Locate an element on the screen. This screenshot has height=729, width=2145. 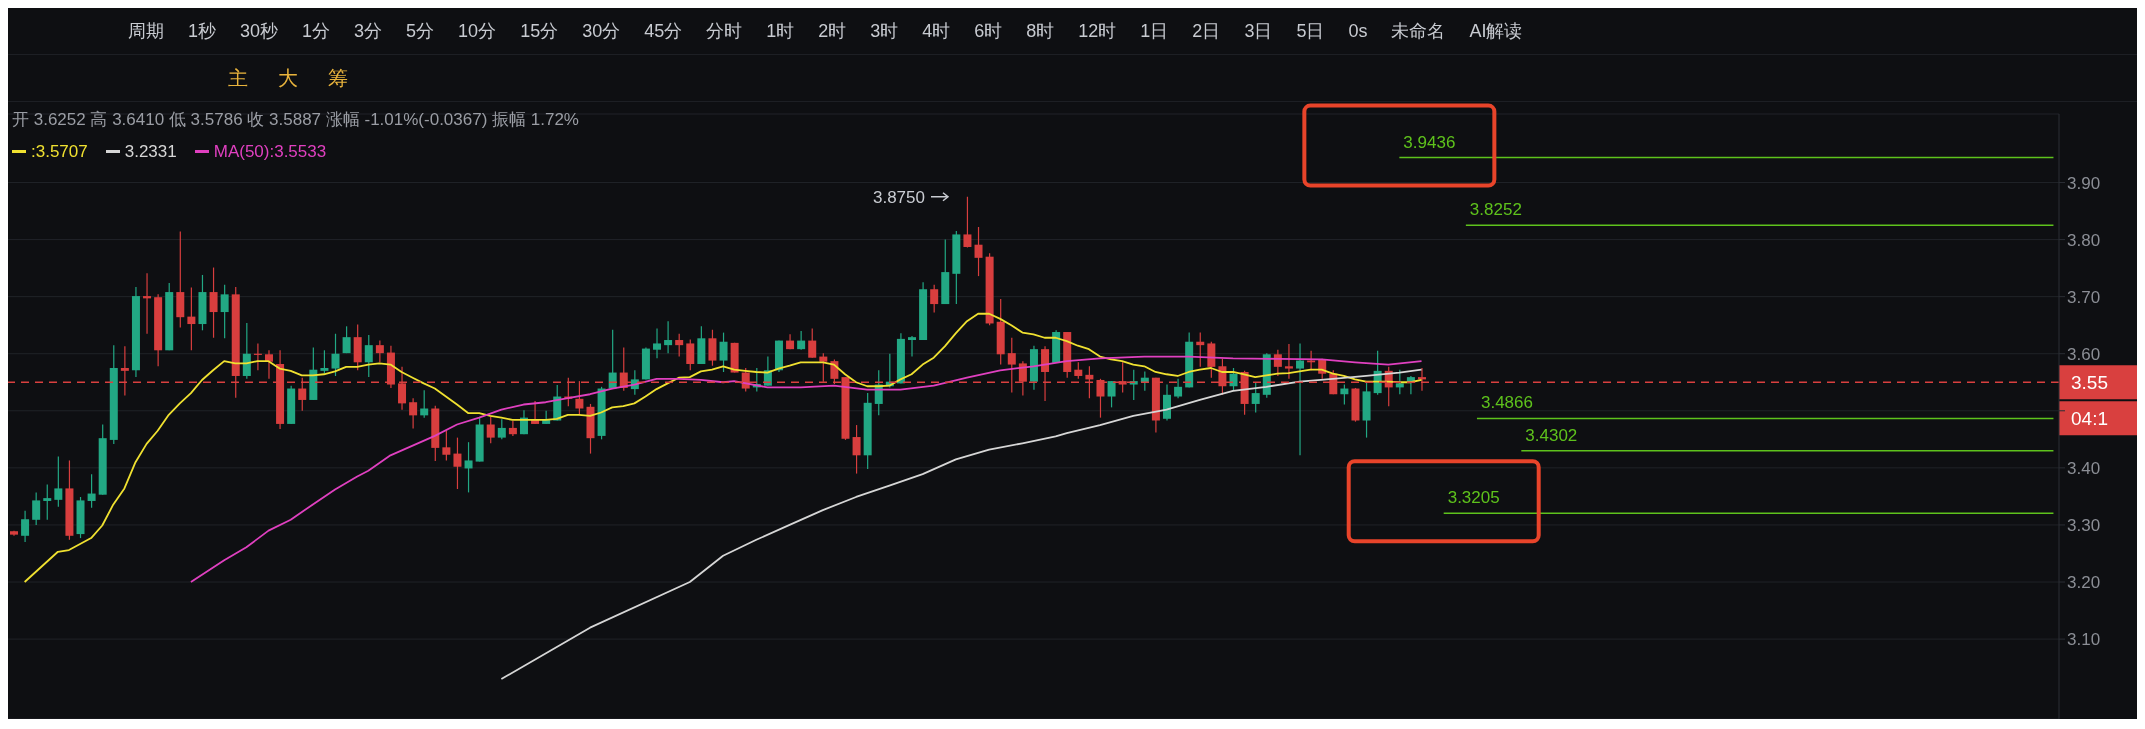
text: 大 is located at coordinates (288, 78).